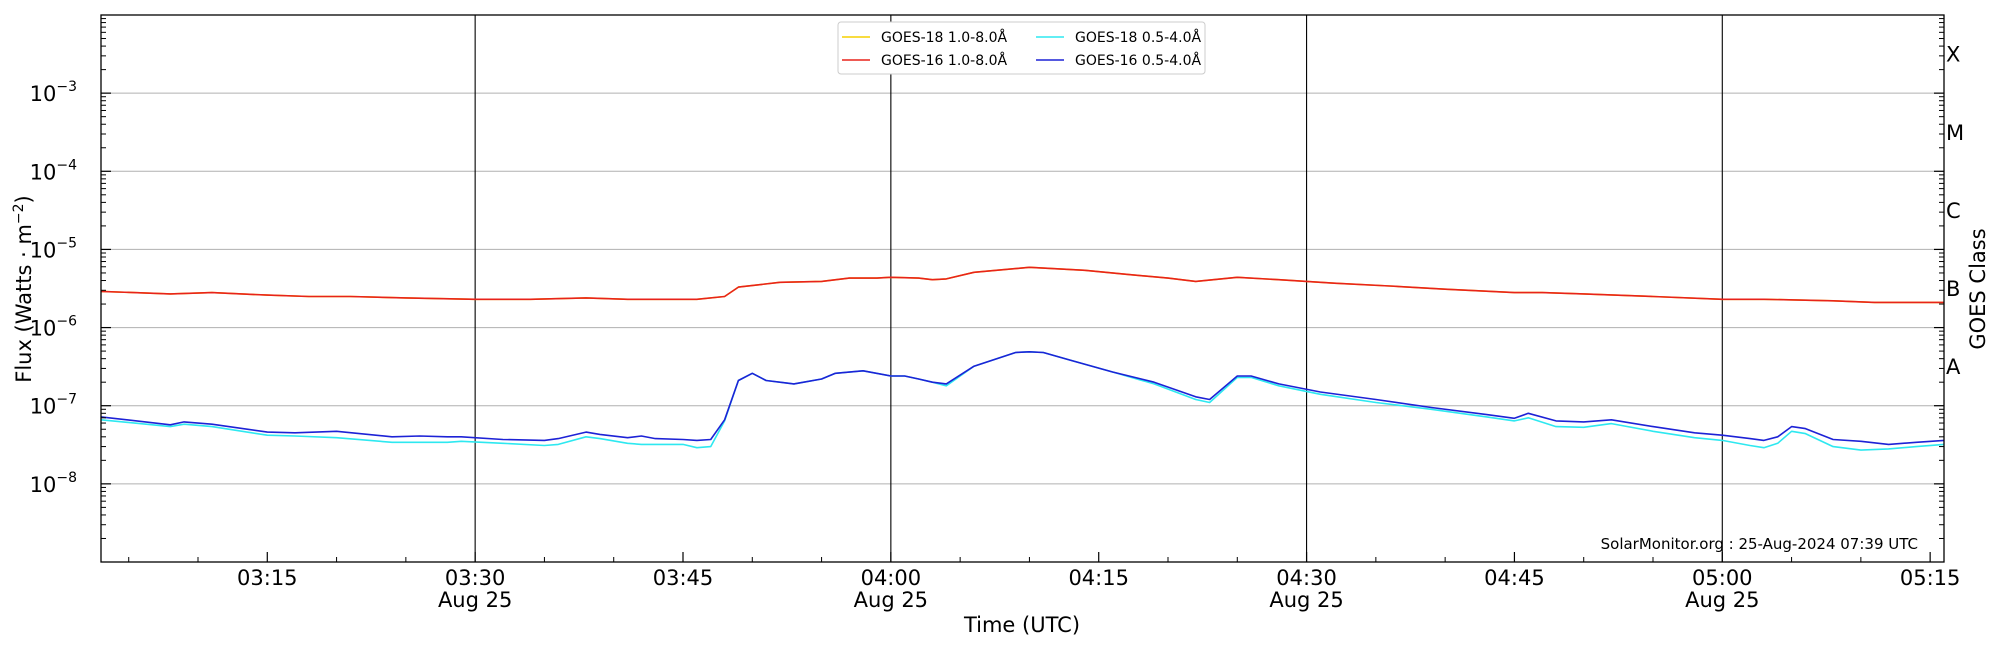  I want to click on legend-label-goes16-long: GOES-16 1.0-8.0Å, so click(944, 60).